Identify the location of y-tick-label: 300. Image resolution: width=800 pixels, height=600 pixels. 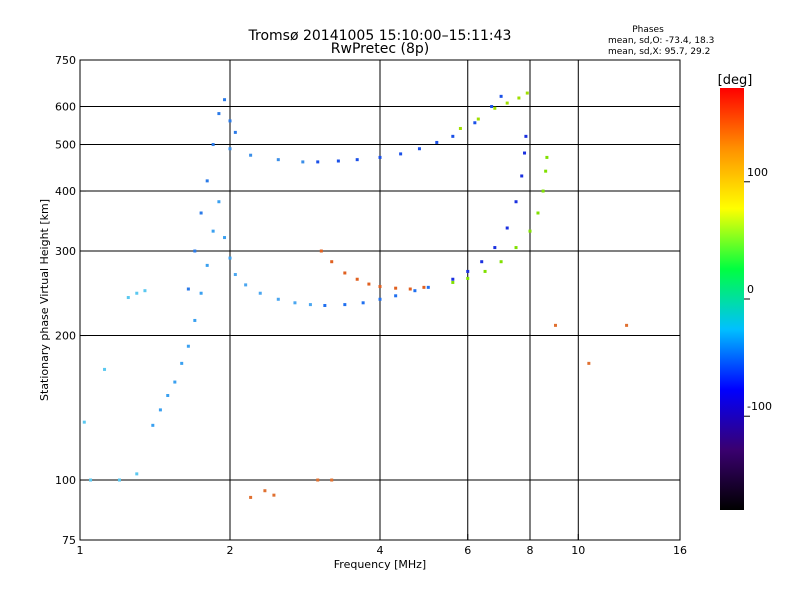
(65, 251).